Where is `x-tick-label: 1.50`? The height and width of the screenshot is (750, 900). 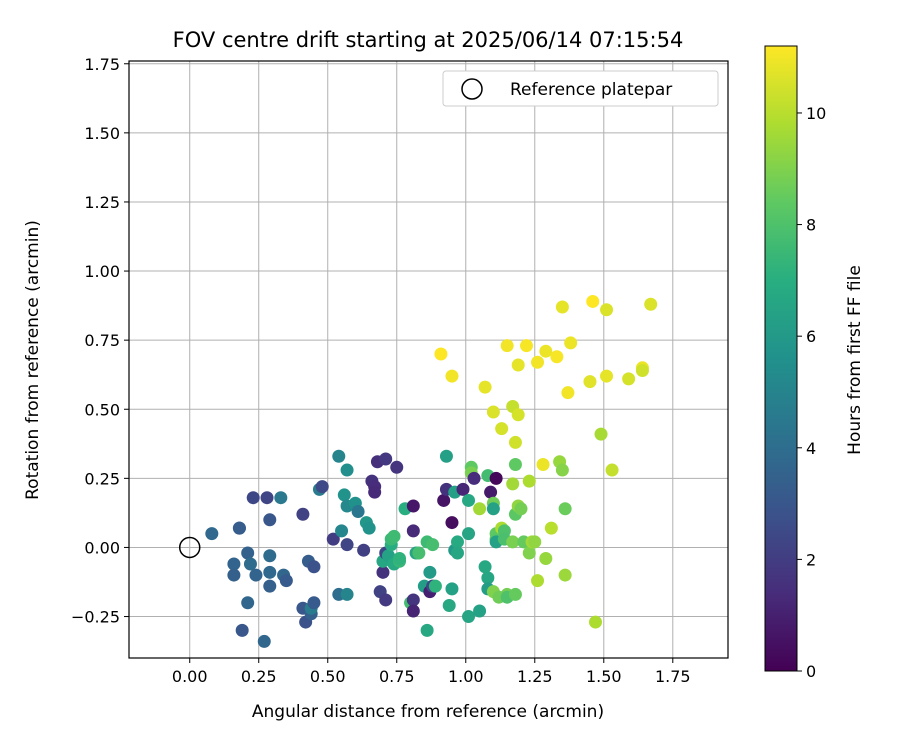 x-tick-label: 1.50 is located at coordinates (604, 676).